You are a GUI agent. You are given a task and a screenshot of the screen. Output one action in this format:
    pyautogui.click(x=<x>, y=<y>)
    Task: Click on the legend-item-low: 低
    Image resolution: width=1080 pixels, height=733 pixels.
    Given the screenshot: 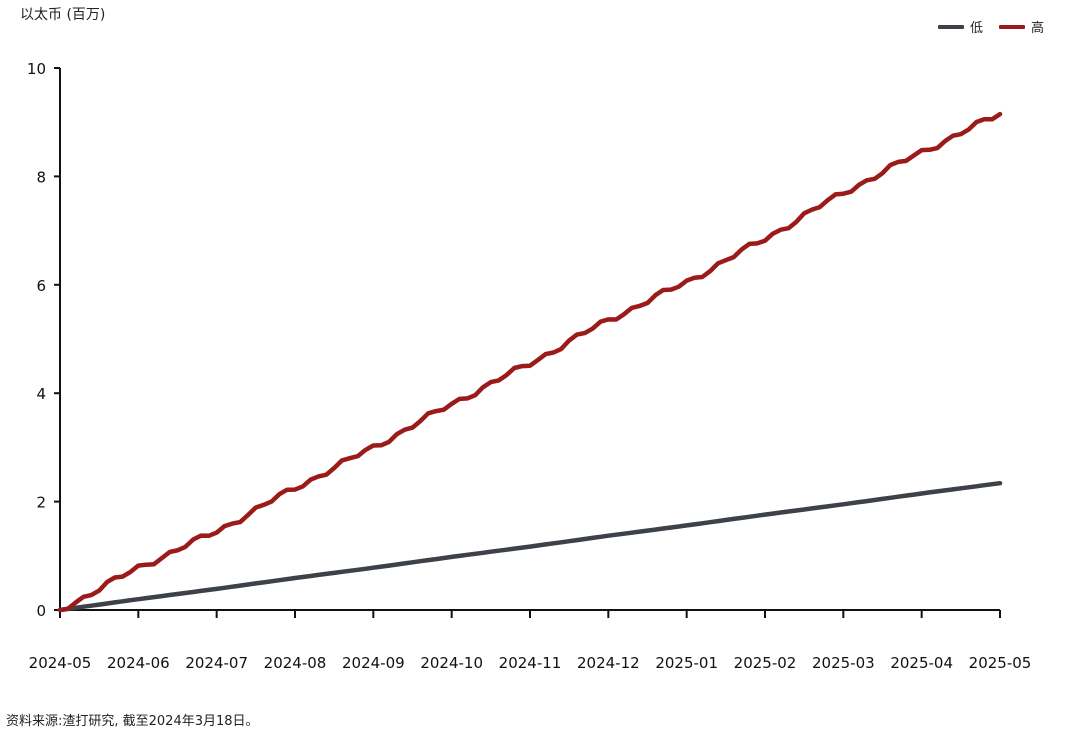 What is the action you would take?
    pyautogui.click(x=960, y=26)
    